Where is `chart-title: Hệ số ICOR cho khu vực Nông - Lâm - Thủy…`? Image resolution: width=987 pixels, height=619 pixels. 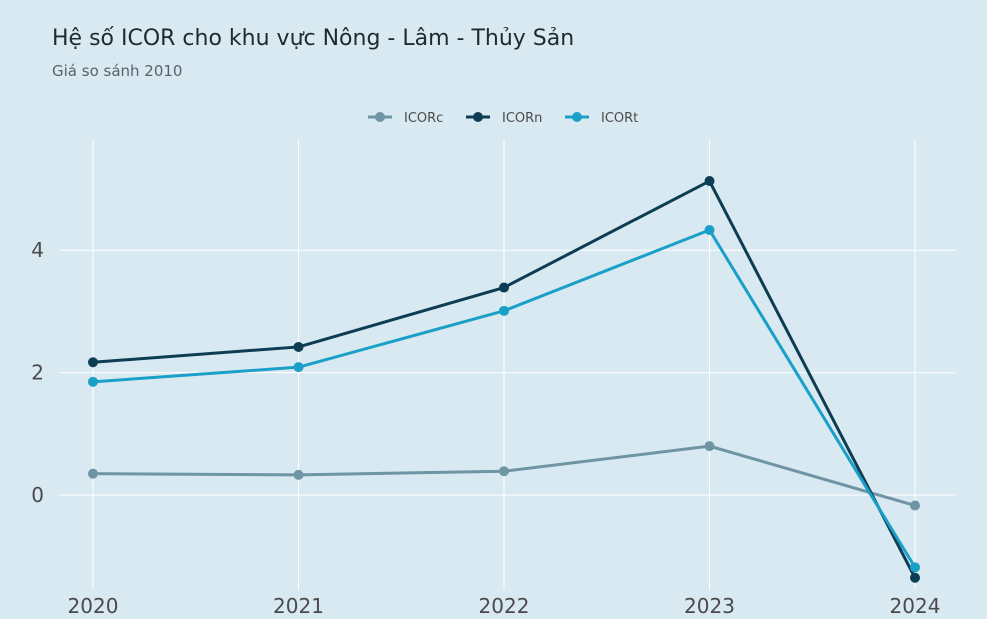 chart-title: Hệ số ICOR cho khu vực Nông - Lâm - Thủy… is located at coordinates (313, 38).